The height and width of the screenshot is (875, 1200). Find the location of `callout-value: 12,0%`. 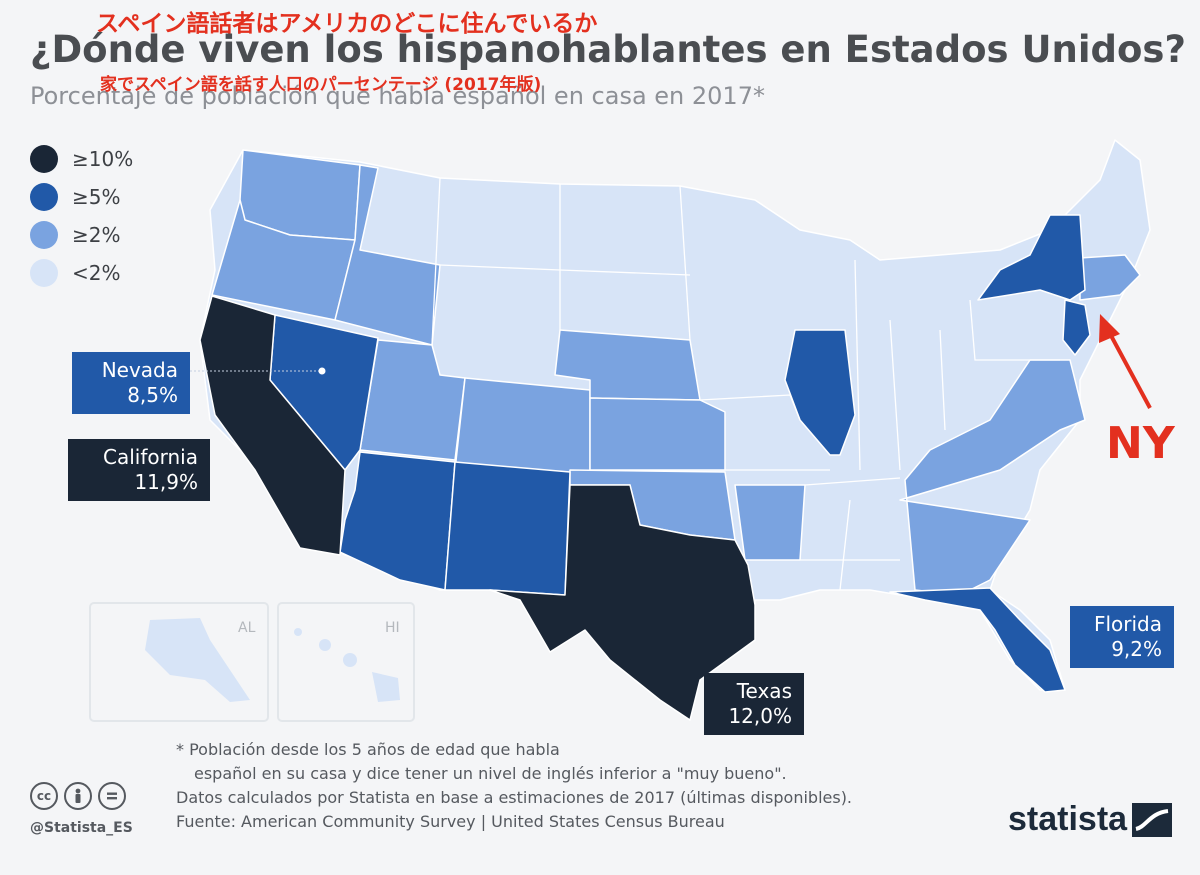

callout-value: 12,0% is located at coordinates (760, 716).